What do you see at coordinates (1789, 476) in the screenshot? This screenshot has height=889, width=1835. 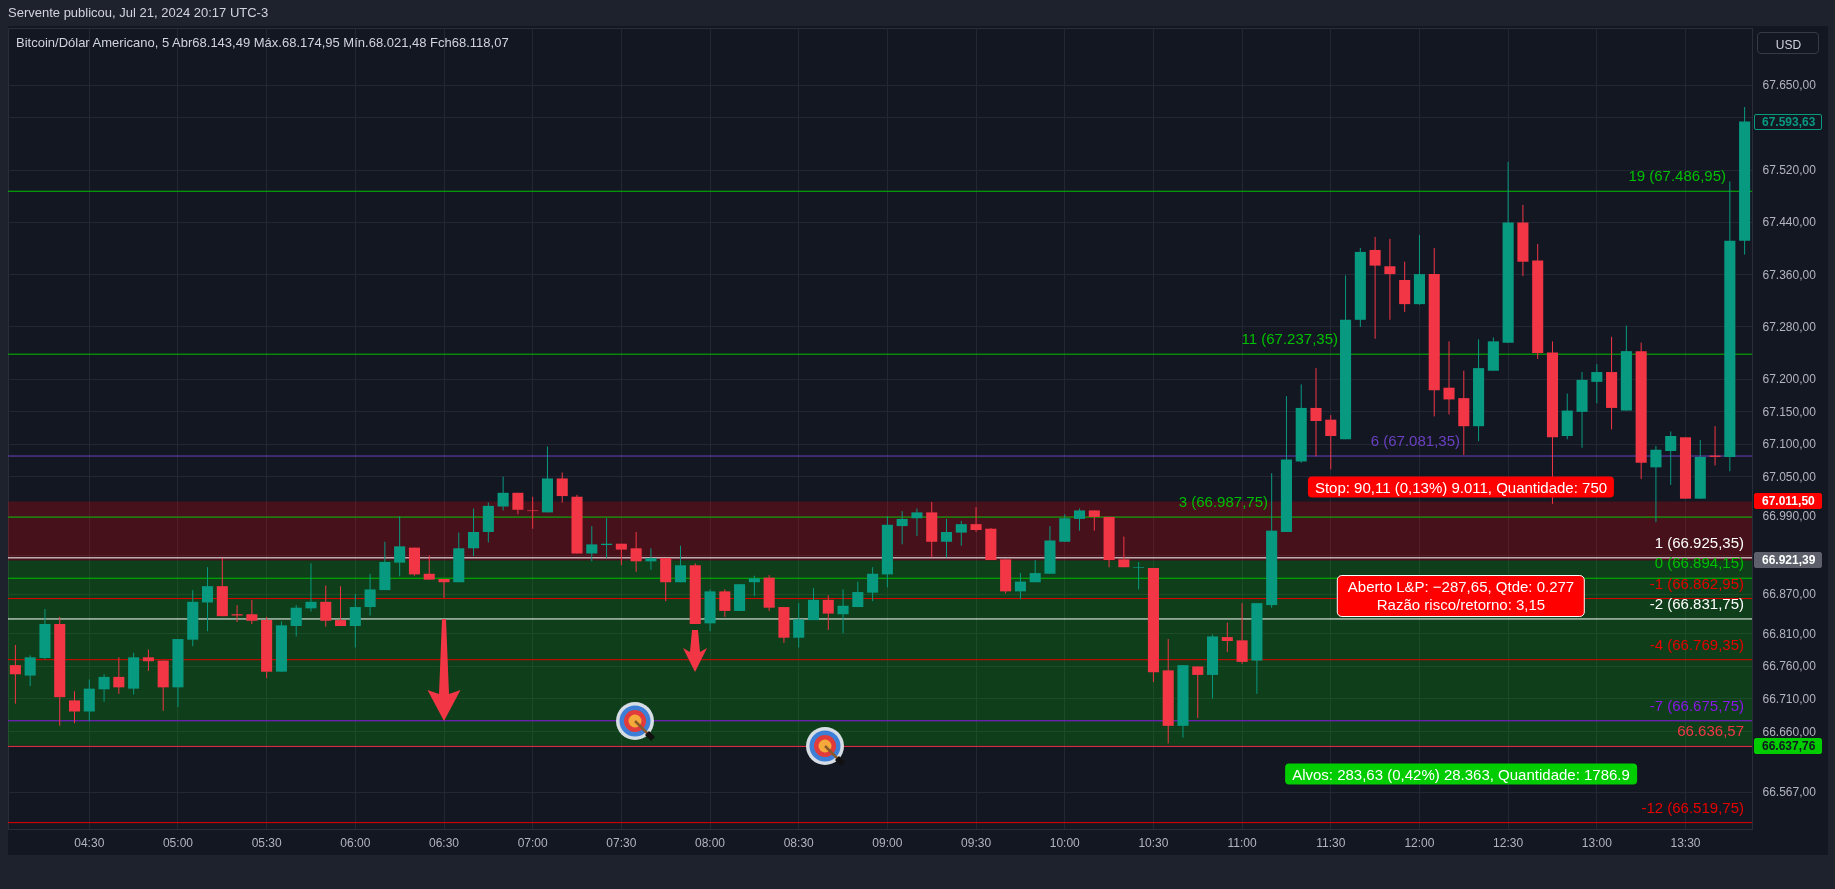 I see `y-tick-label: 67.050,00` at bounding box center [1789, 476].